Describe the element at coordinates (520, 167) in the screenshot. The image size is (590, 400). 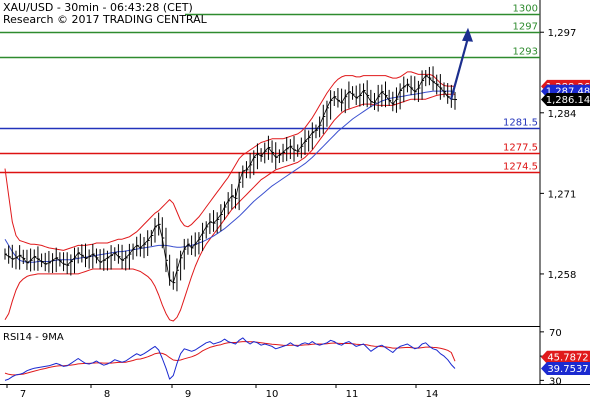
I see `level-label-1274-5: 1274.5` at that location.